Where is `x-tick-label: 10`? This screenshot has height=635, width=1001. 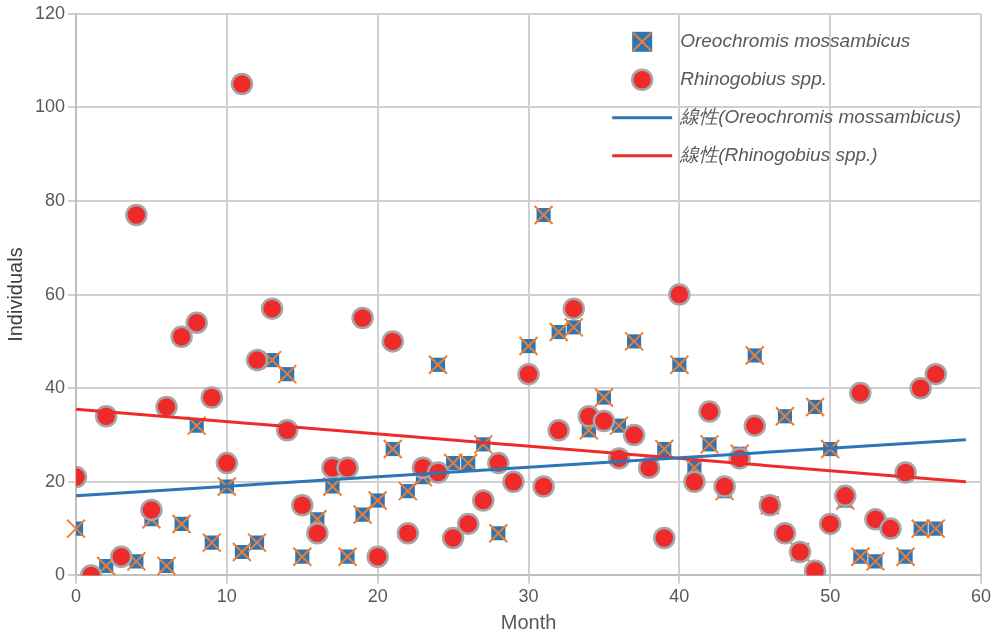
x-tick-label: 10 is located at coordinates (226, 596).